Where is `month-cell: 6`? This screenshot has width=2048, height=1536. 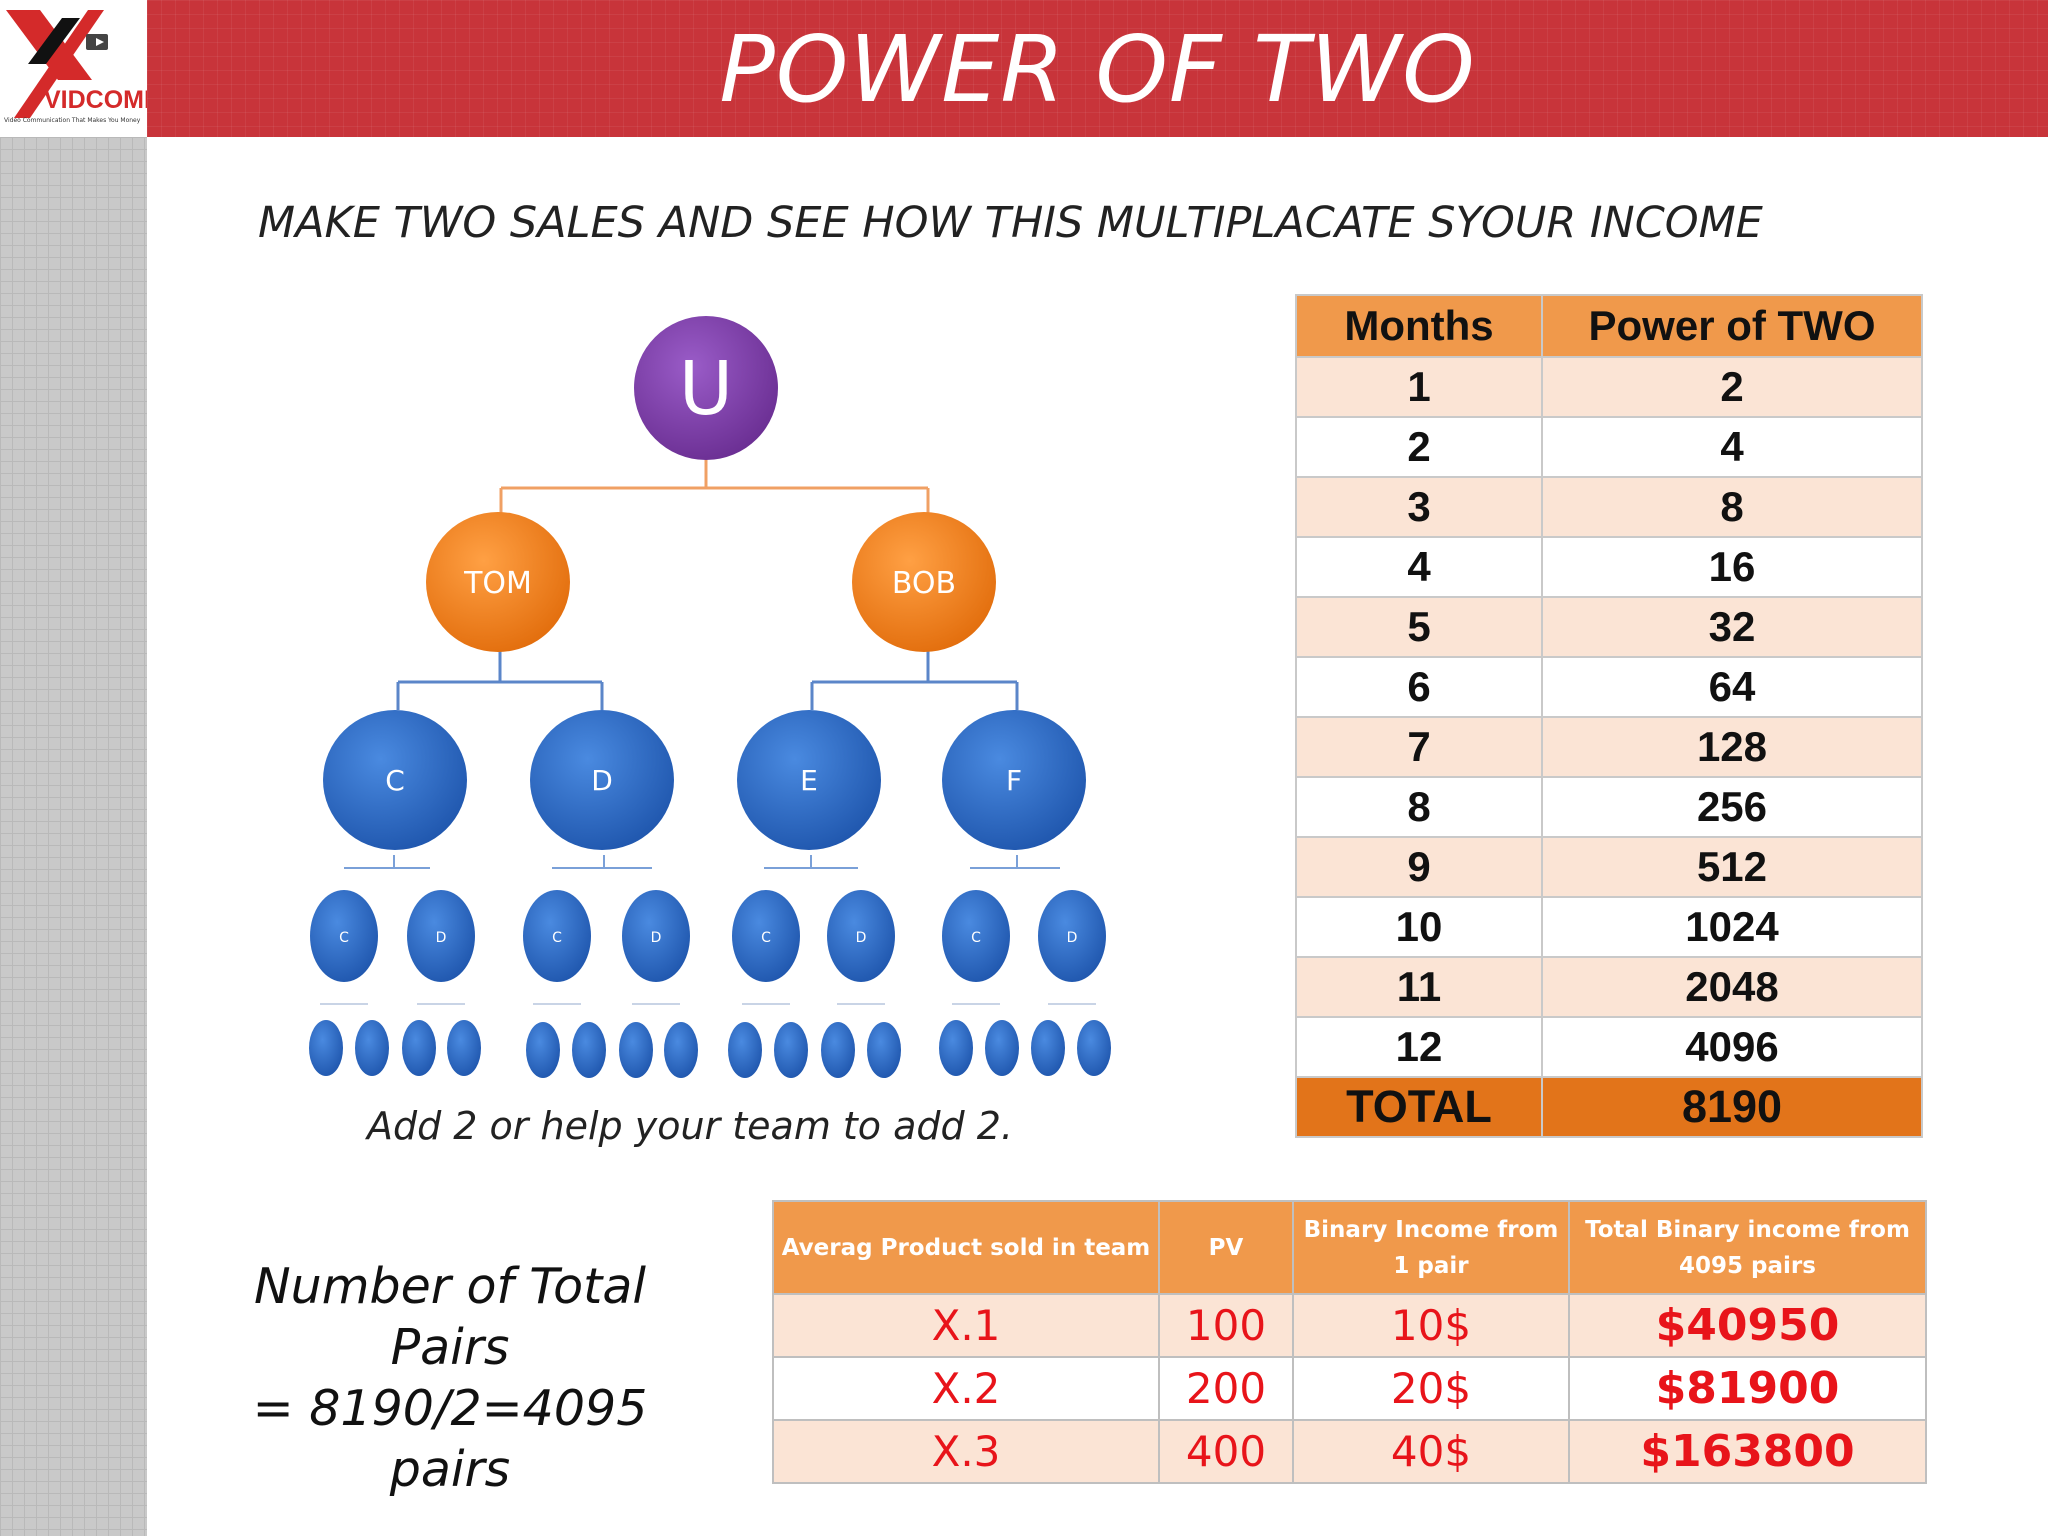 month-cell: 6 is located at coordinates (1419, 687).